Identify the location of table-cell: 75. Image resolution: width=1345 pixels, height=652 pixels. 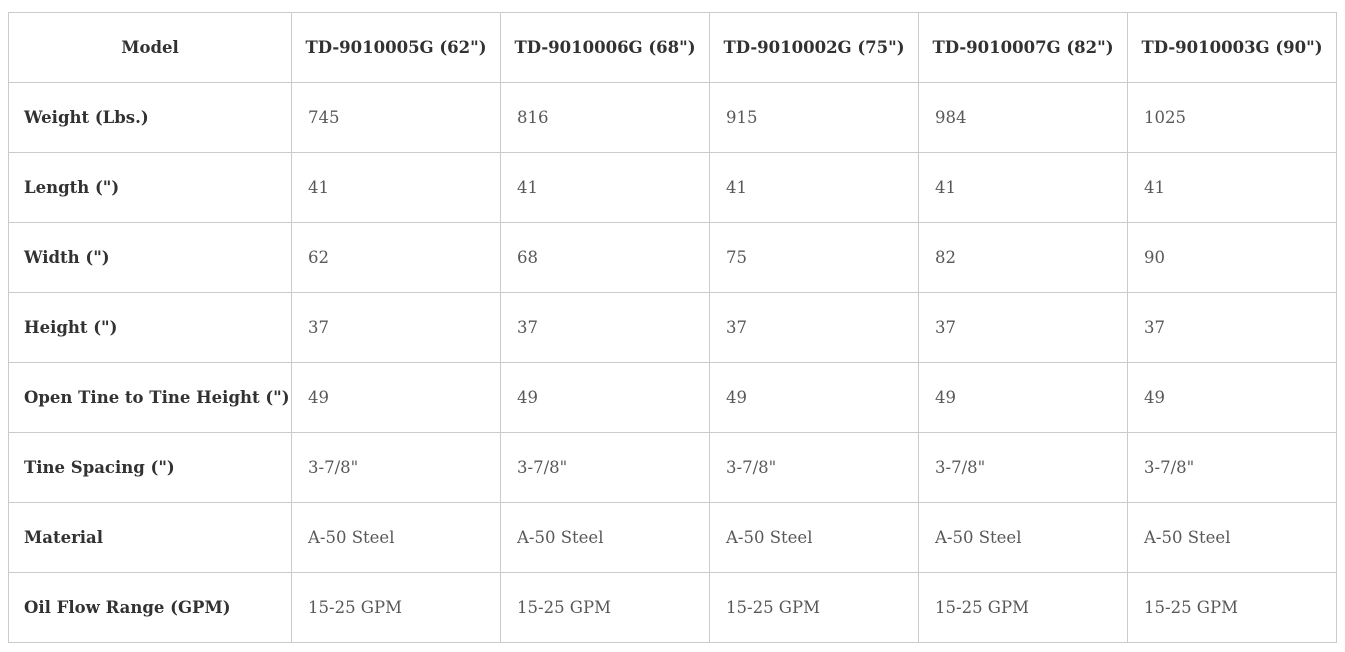
(814, 257).